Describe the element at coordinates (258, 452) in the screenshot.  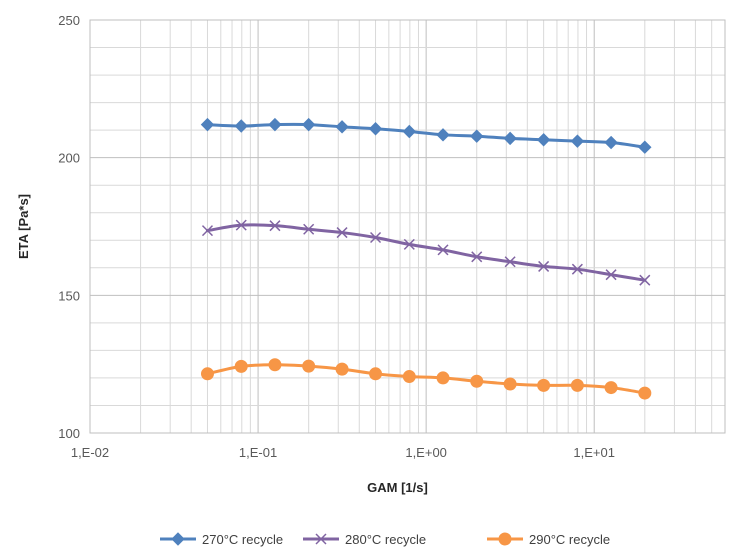
I see `x-tick-label: 1,E-01` at that location.